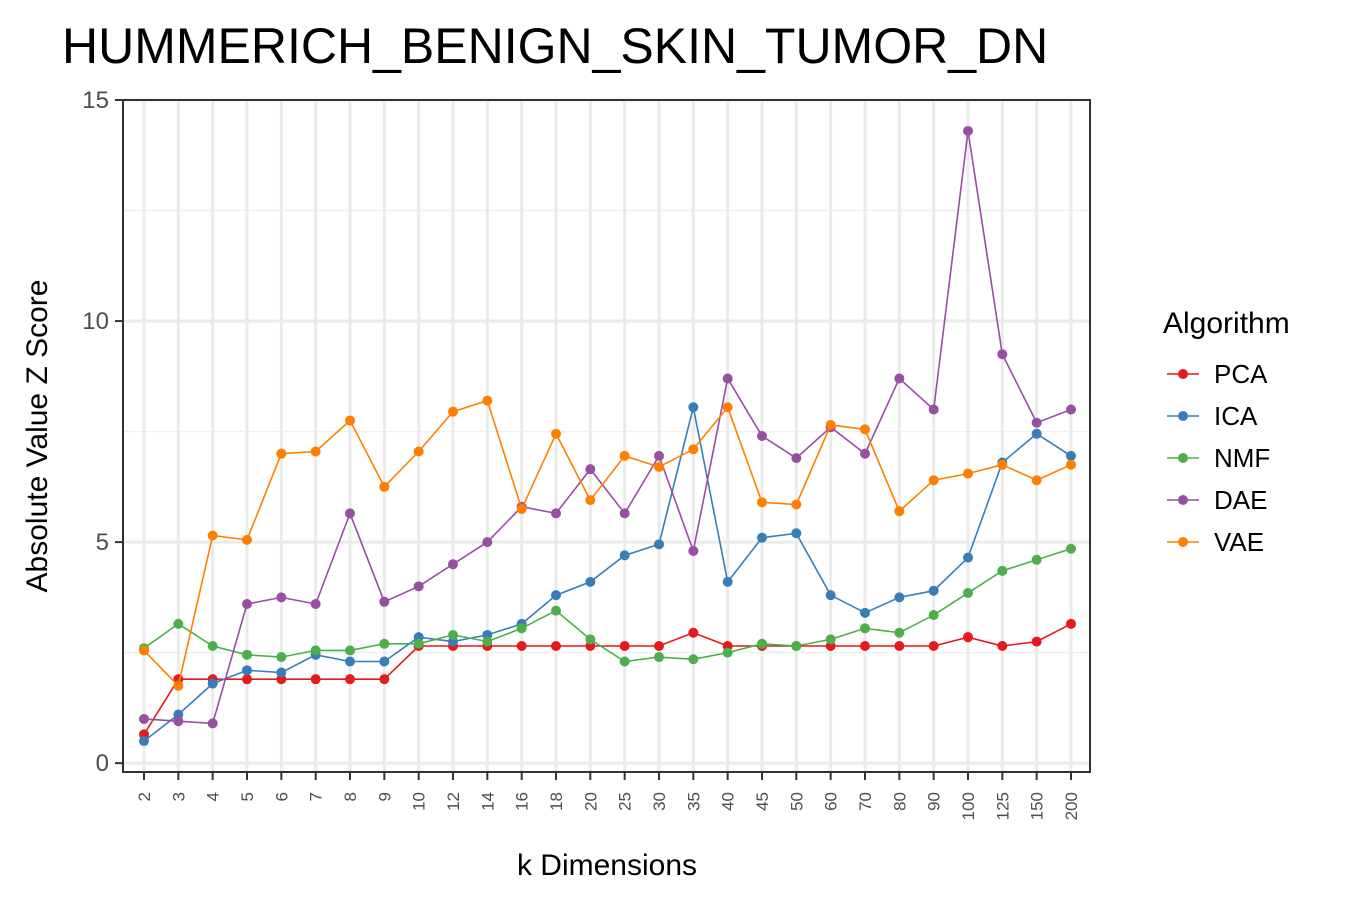 Image resolution: width=1350 pixels, height=900 pixels. I want to click on x-tick-label: 25, so click(625, 801).